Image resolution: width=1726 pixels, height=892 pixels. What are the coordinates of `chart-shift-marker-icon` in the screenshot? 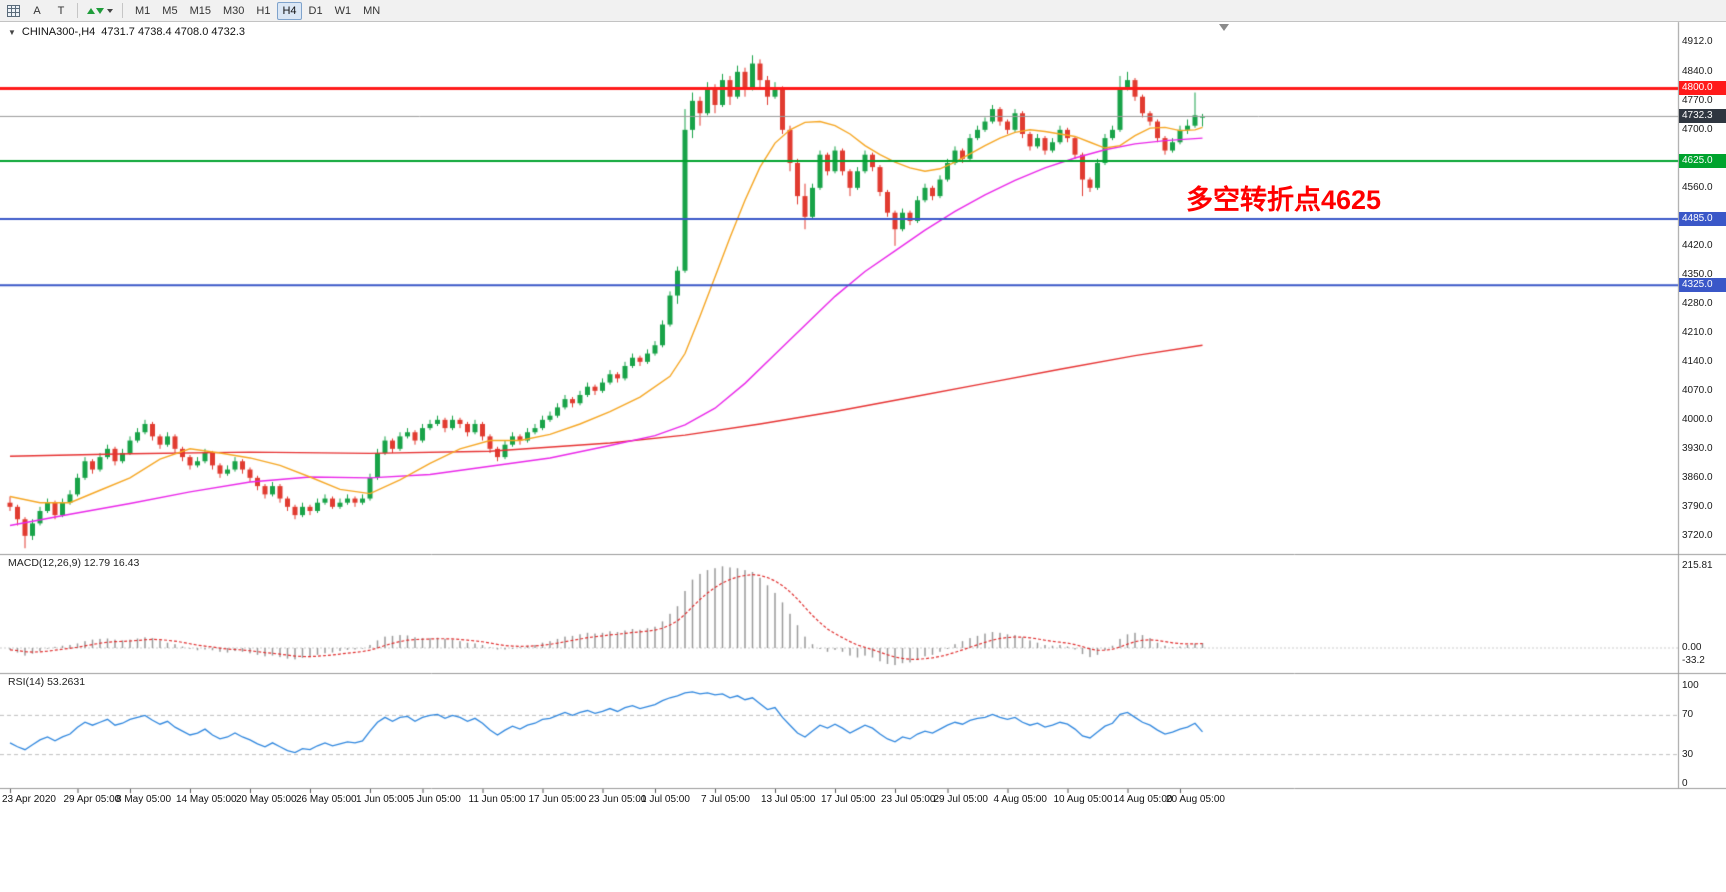 It's located at (1224, 27).